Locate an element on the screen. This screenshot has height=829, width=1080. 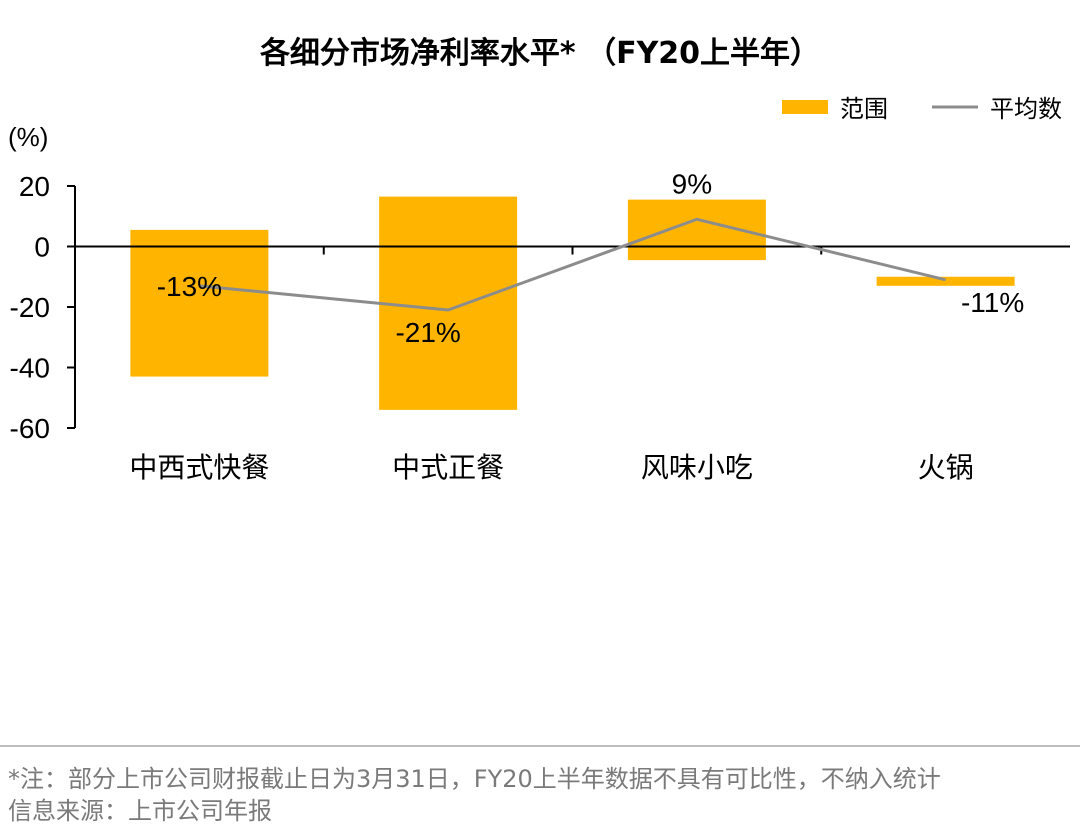
footer-divider is located at coordinates (540, 746).